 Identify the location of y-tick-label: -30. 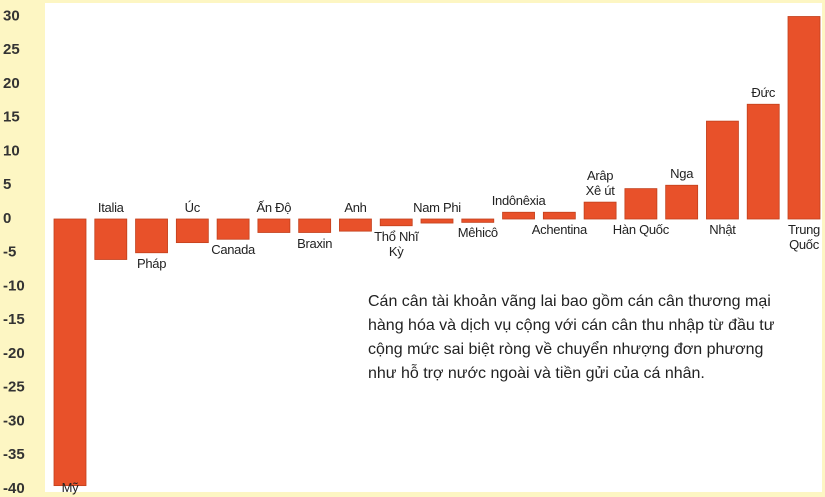
(14, 420).